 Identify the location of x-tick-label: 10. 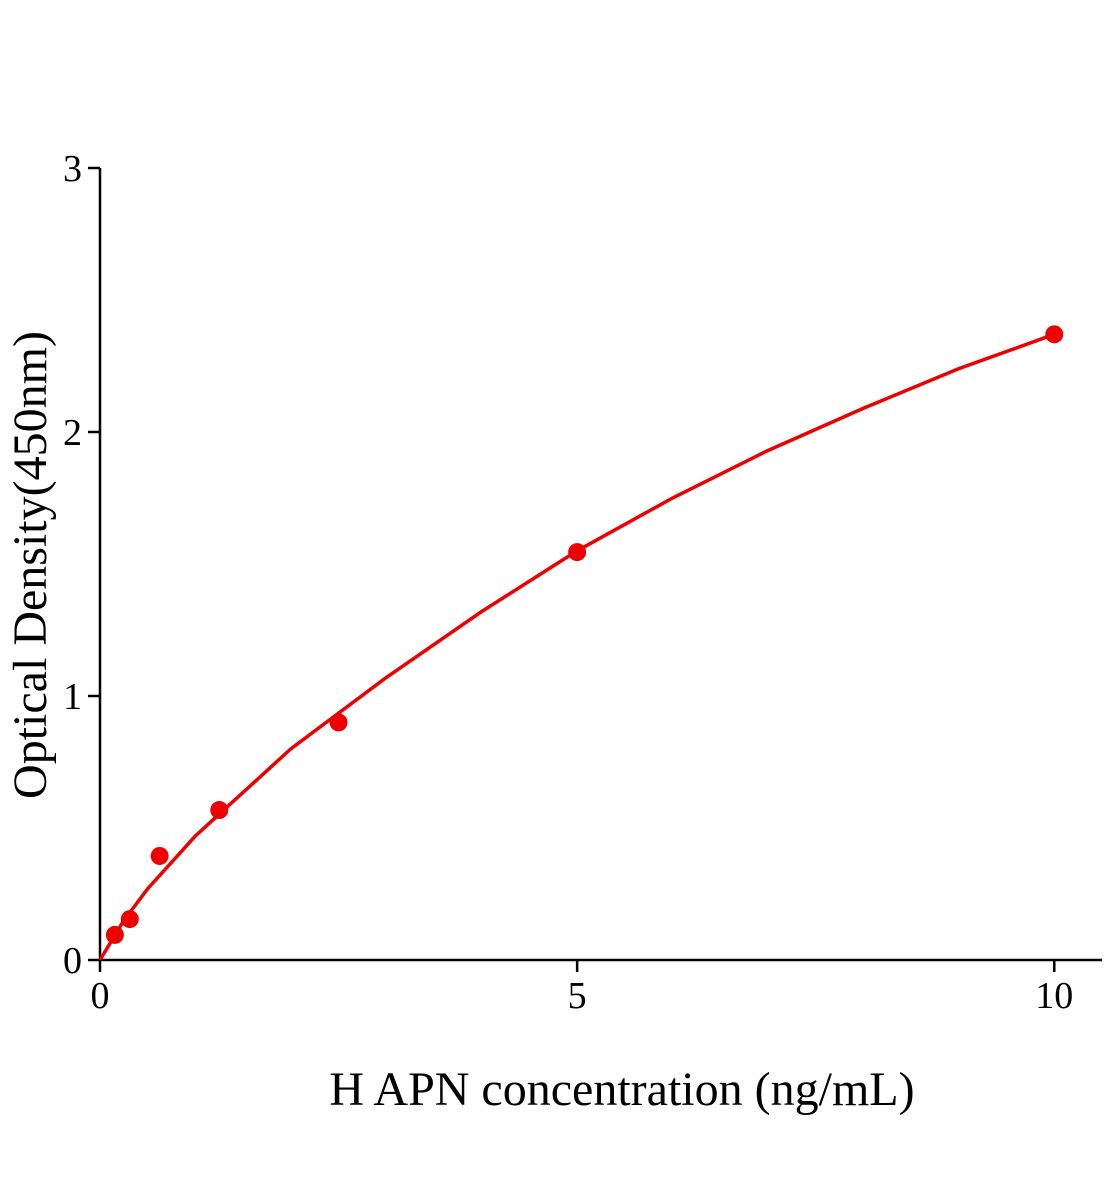
(1054, 996).